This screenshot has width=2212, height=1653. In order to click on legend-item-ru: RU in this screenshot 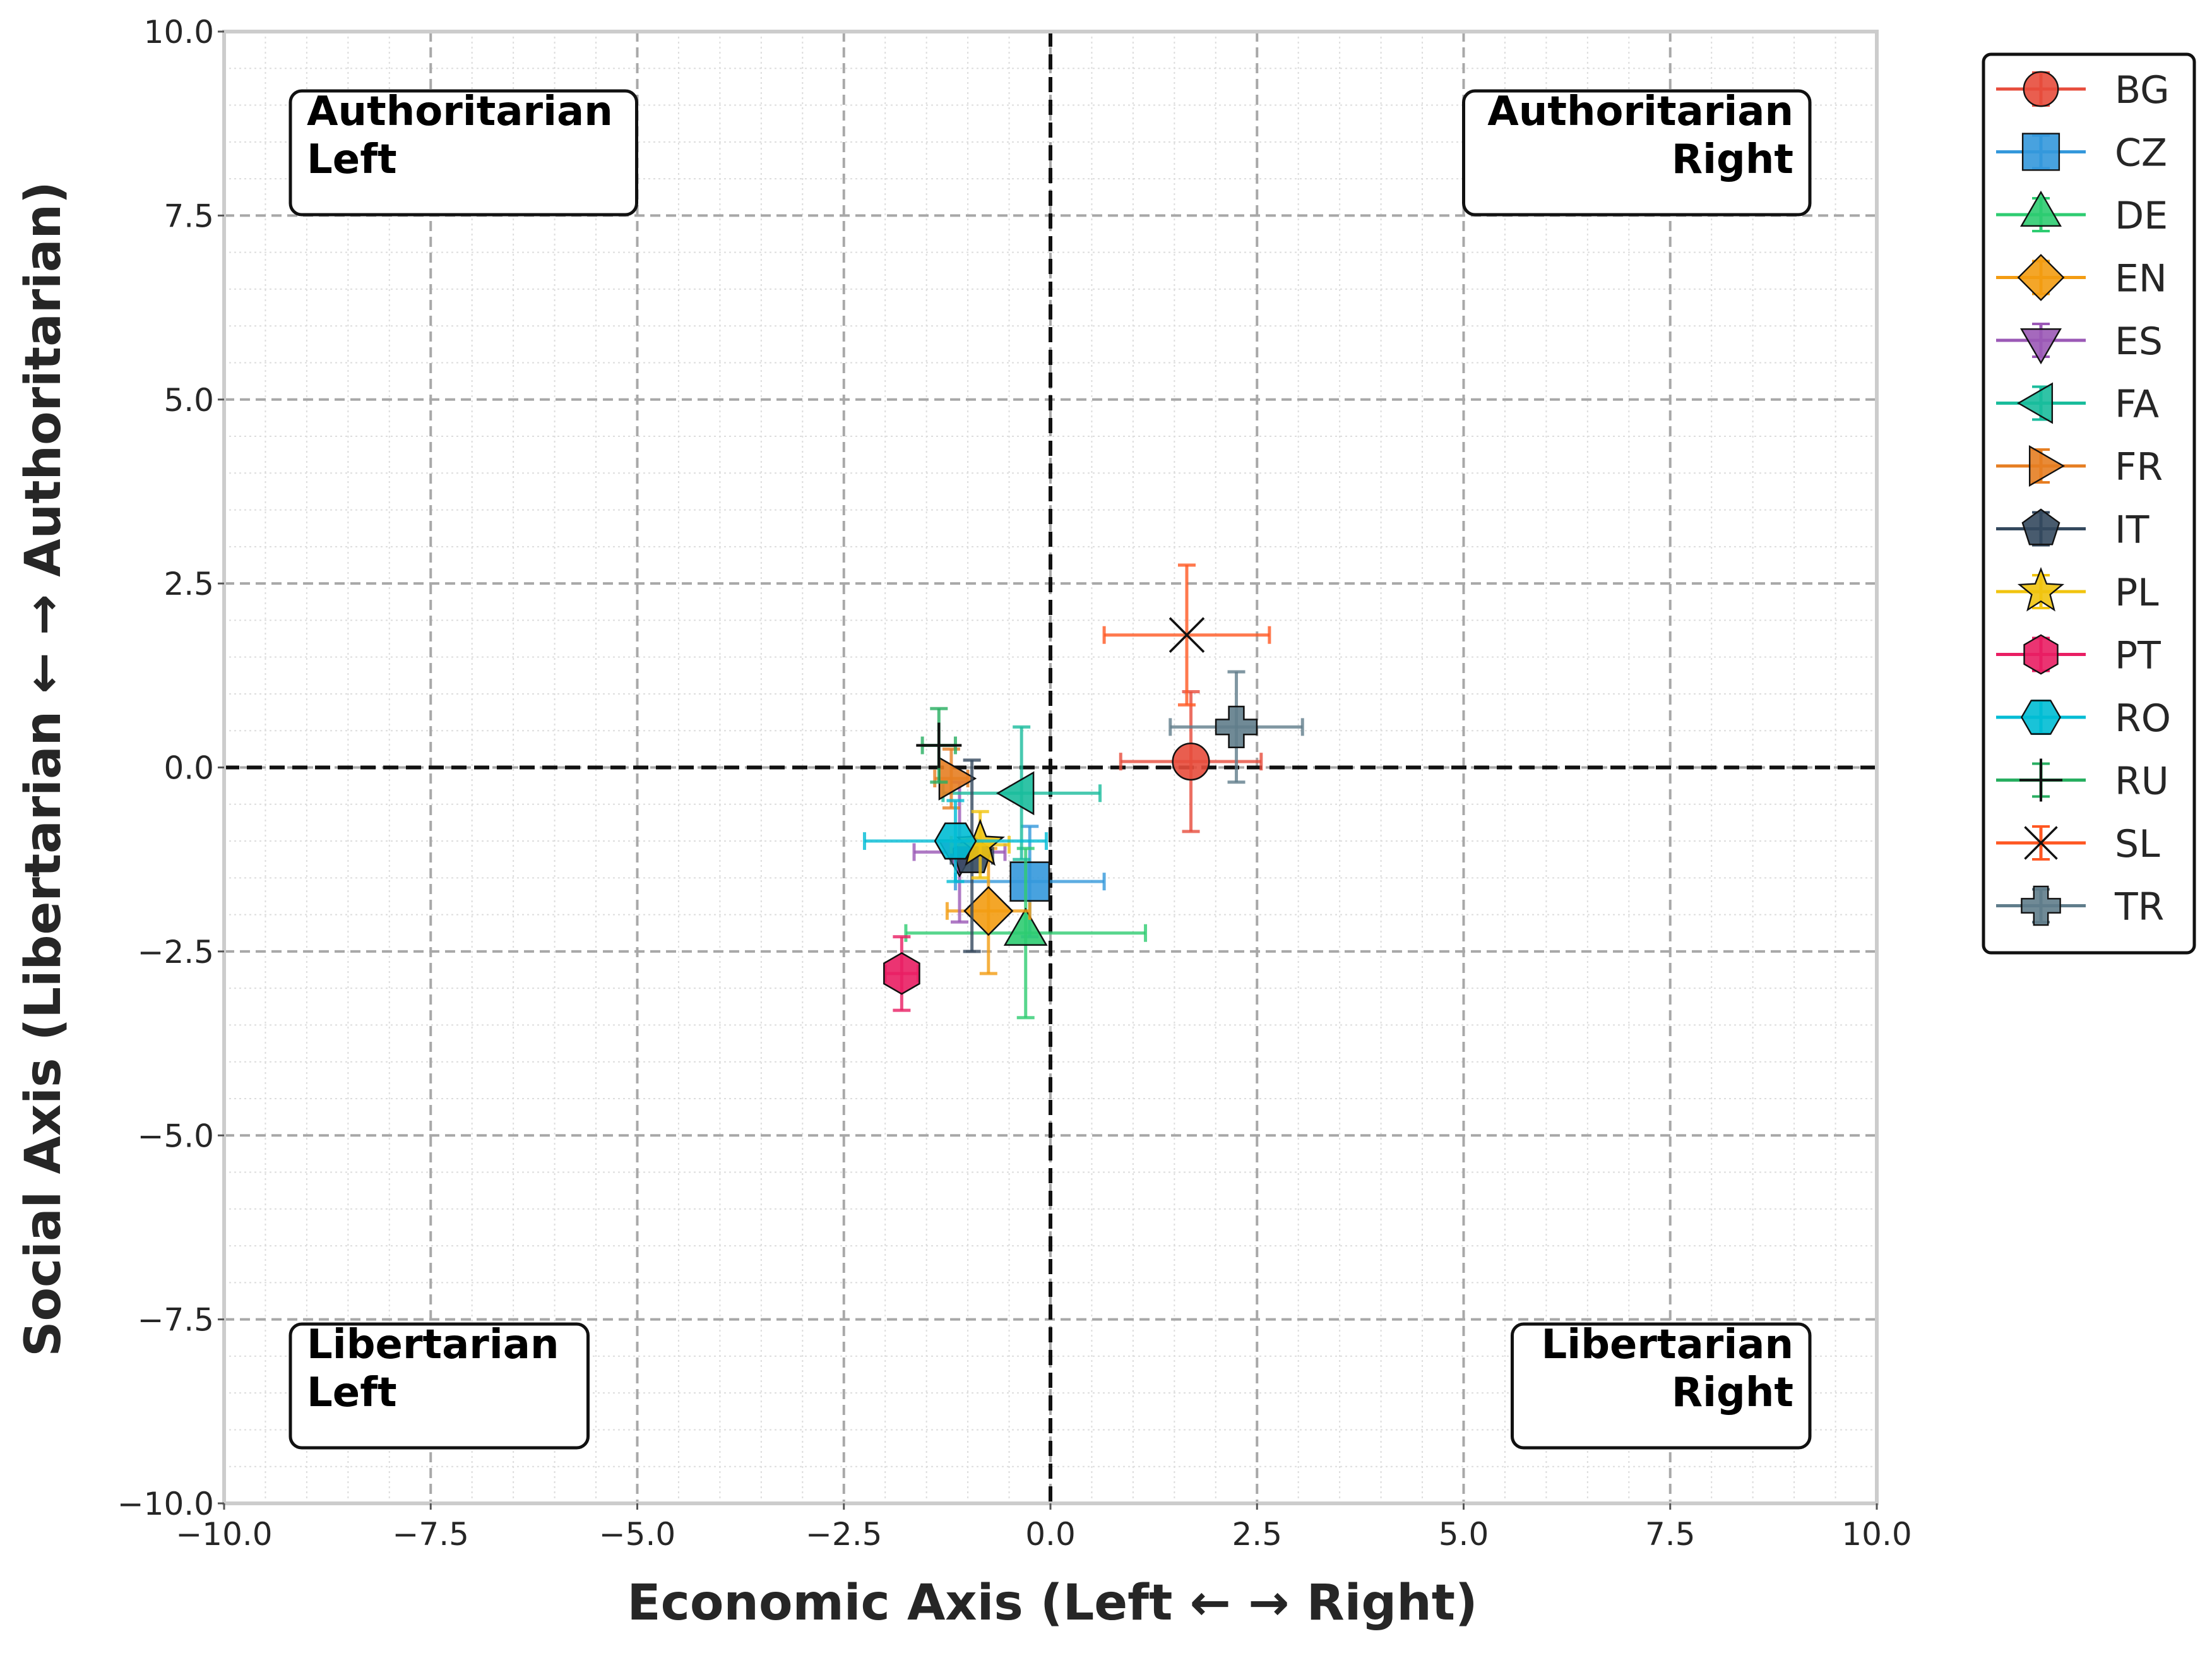, I will do `click(2082, 781)`.